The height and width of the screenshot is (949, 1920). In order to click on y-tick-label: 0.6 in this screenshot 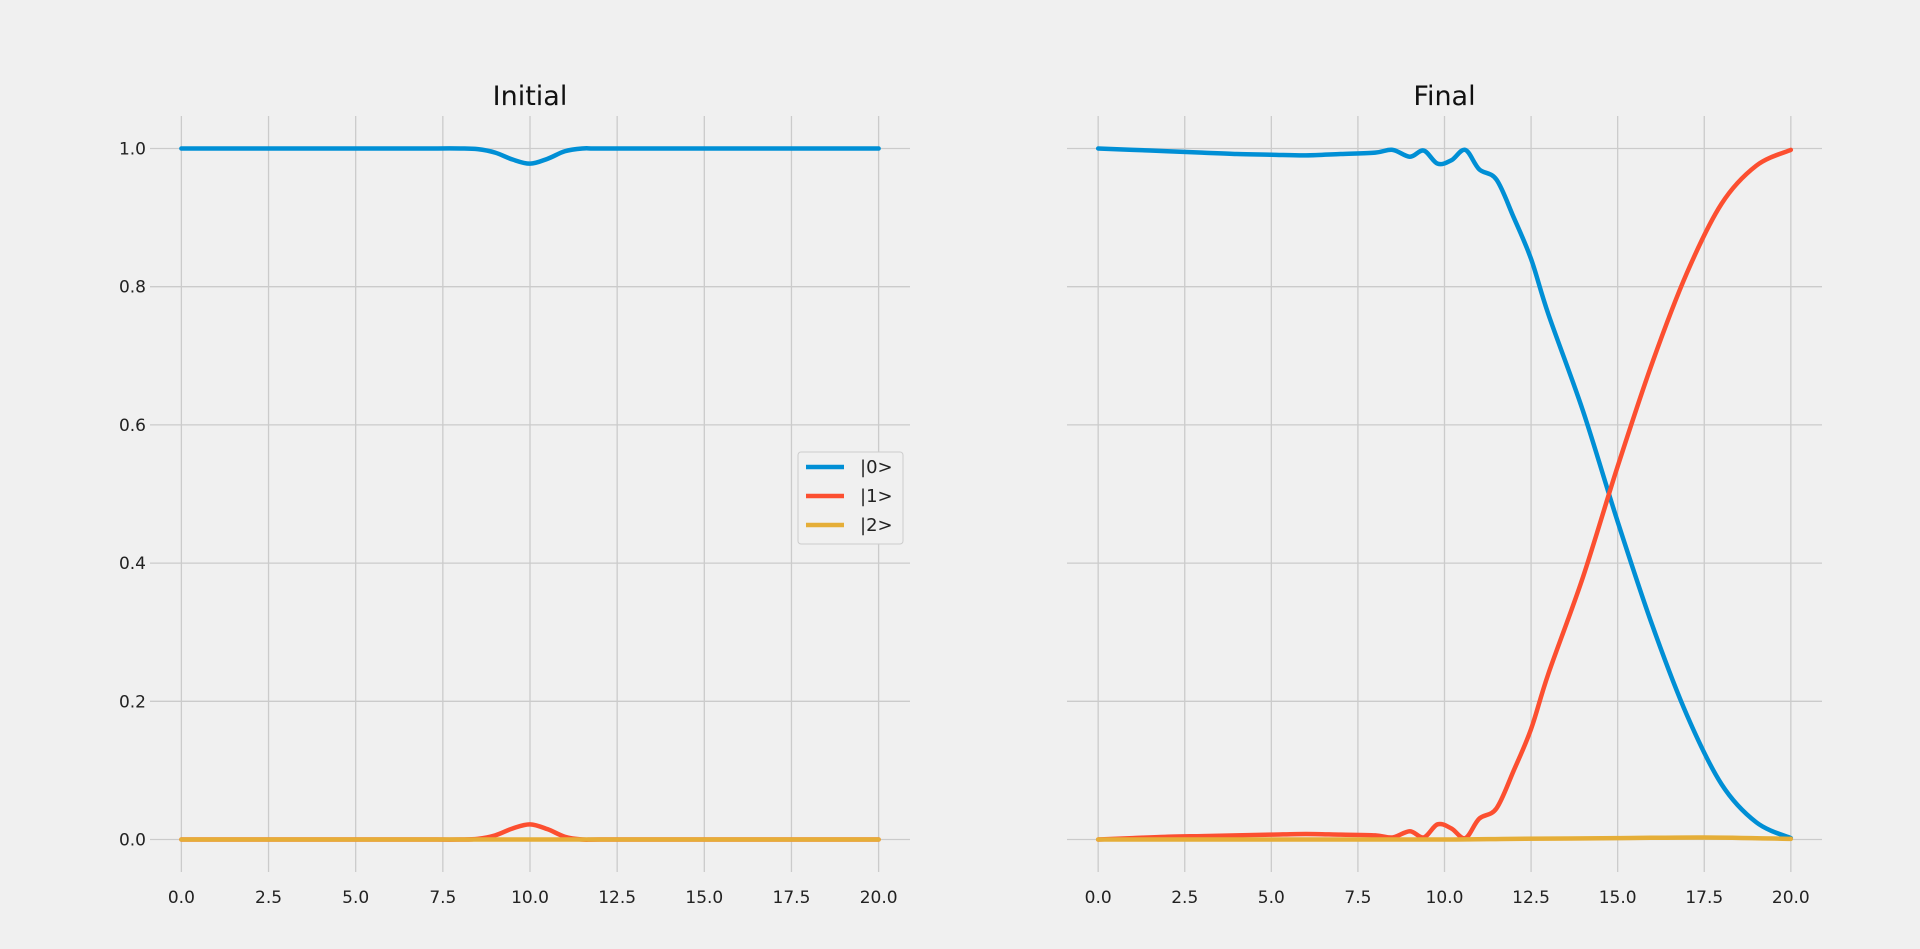, I will do `click(132, 426)`.